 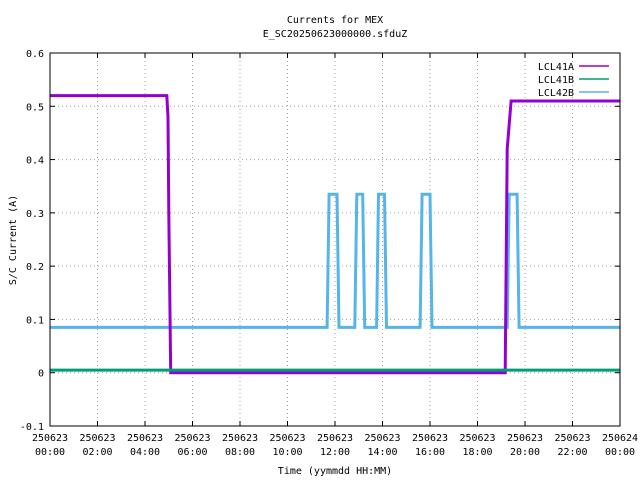 I want to click on legend-label: LCL42B, so click(x=556, y=93).